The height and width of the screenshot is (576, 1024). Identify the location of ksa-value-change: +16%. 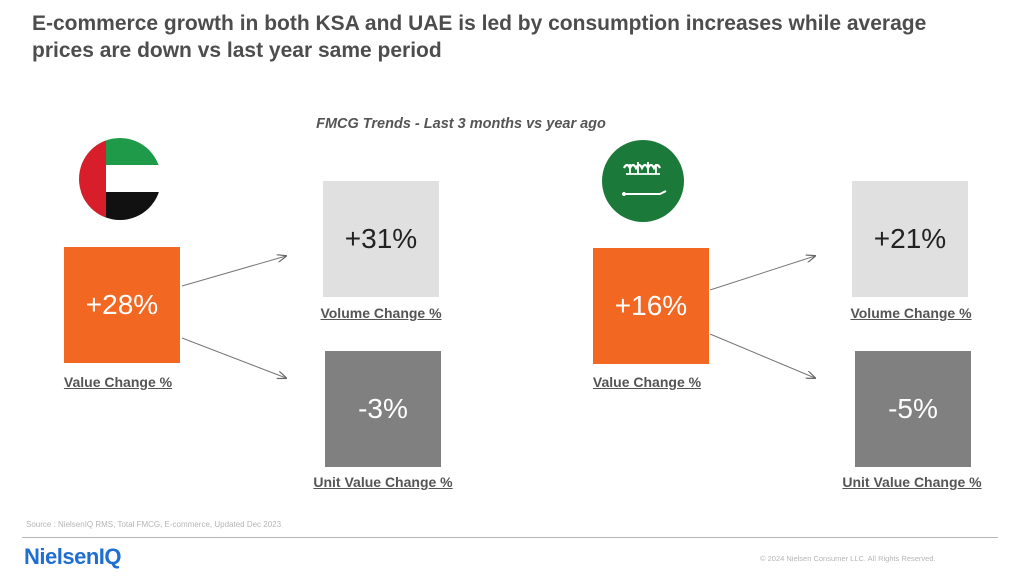
(651, 305).